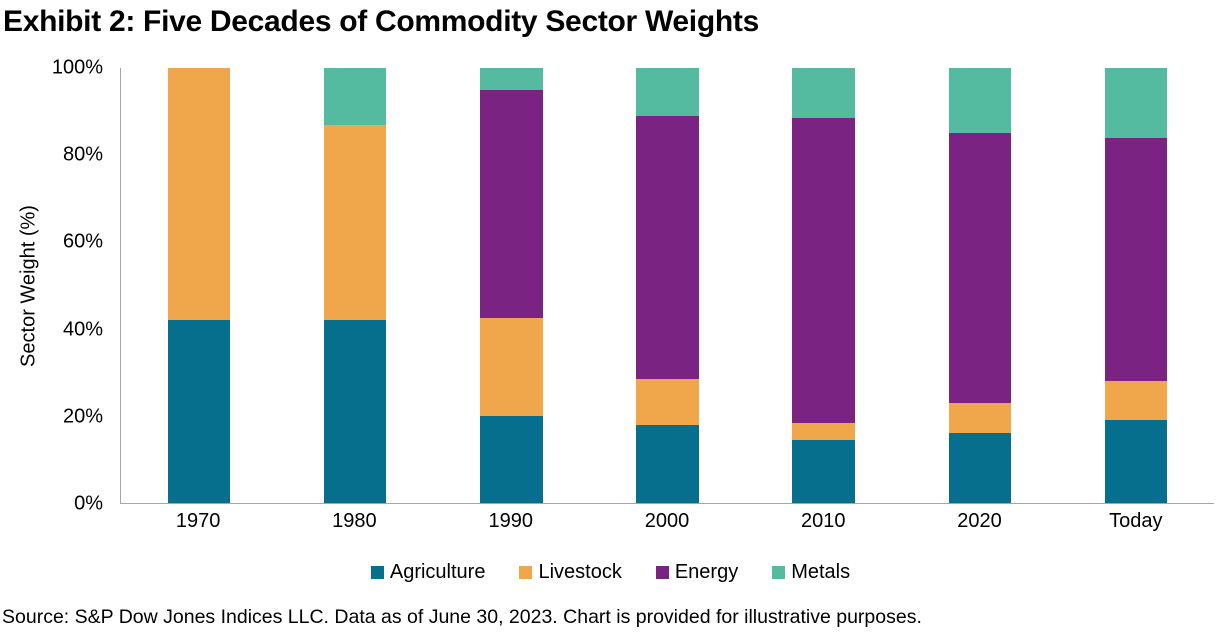  I want to click on legend-label-energy: Energy, so click(706, 572).